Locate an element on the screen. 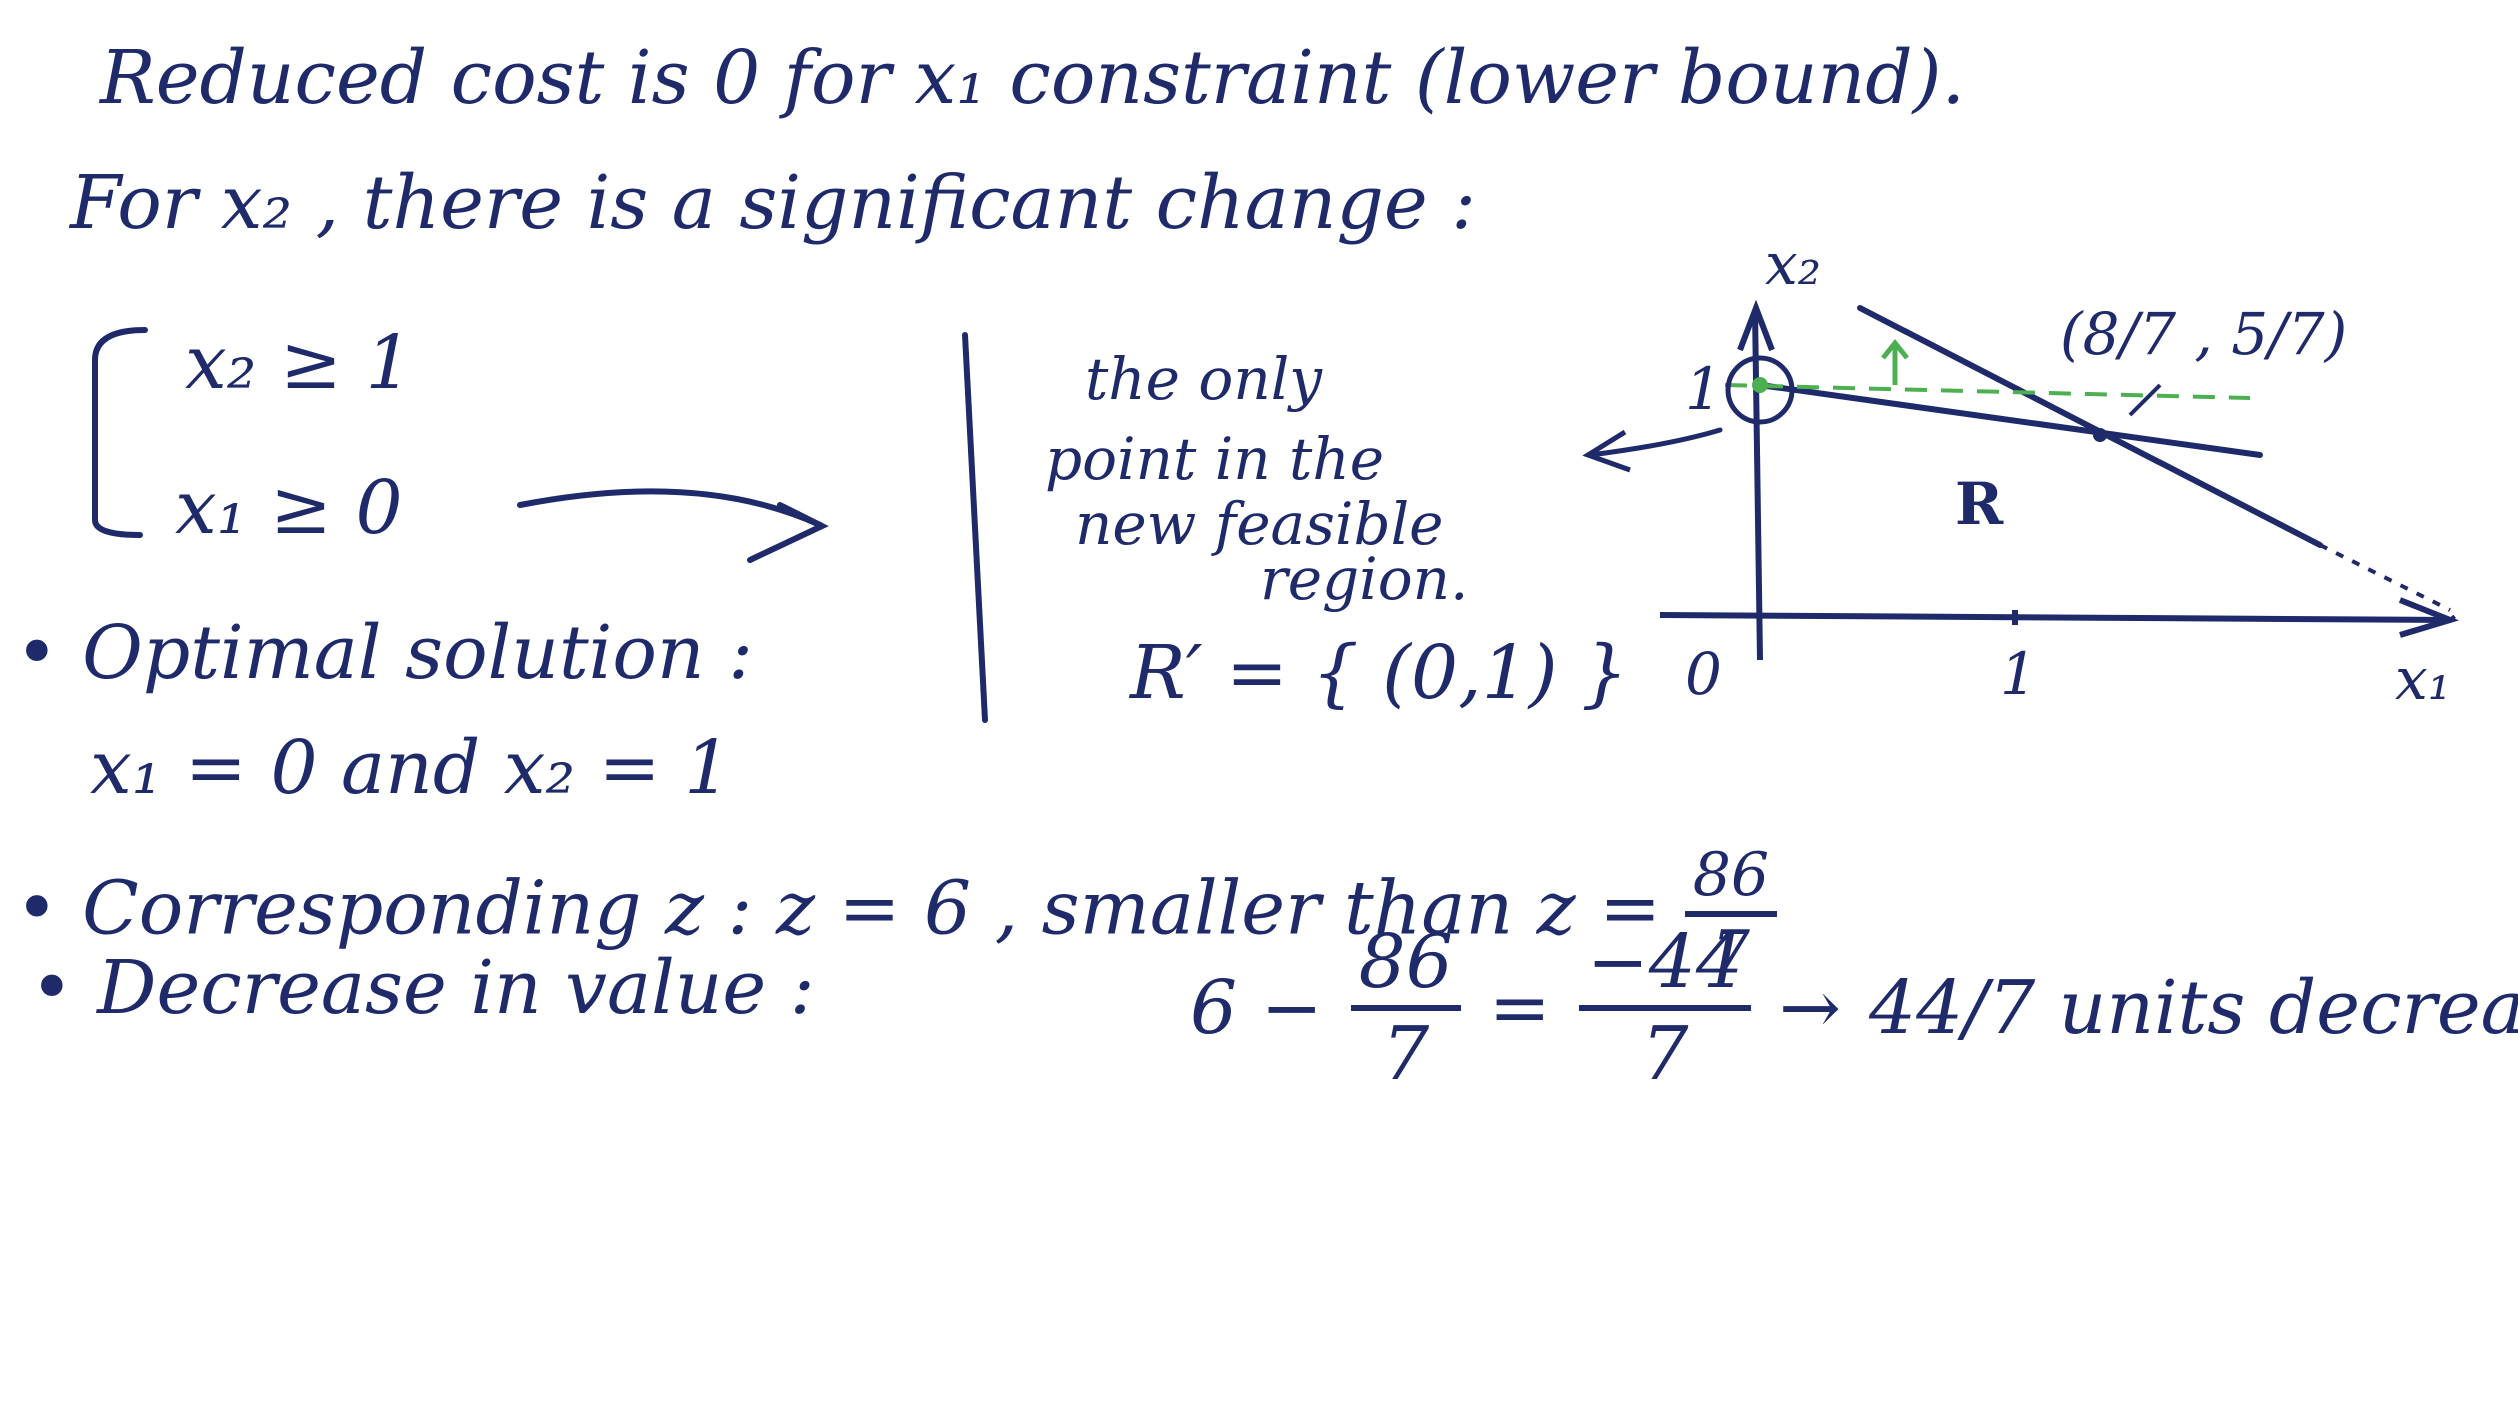 Image resolution: width=2518 pixels, height=1414 pixels. decrease-equals: = is located at coordinates (1519, 1008).